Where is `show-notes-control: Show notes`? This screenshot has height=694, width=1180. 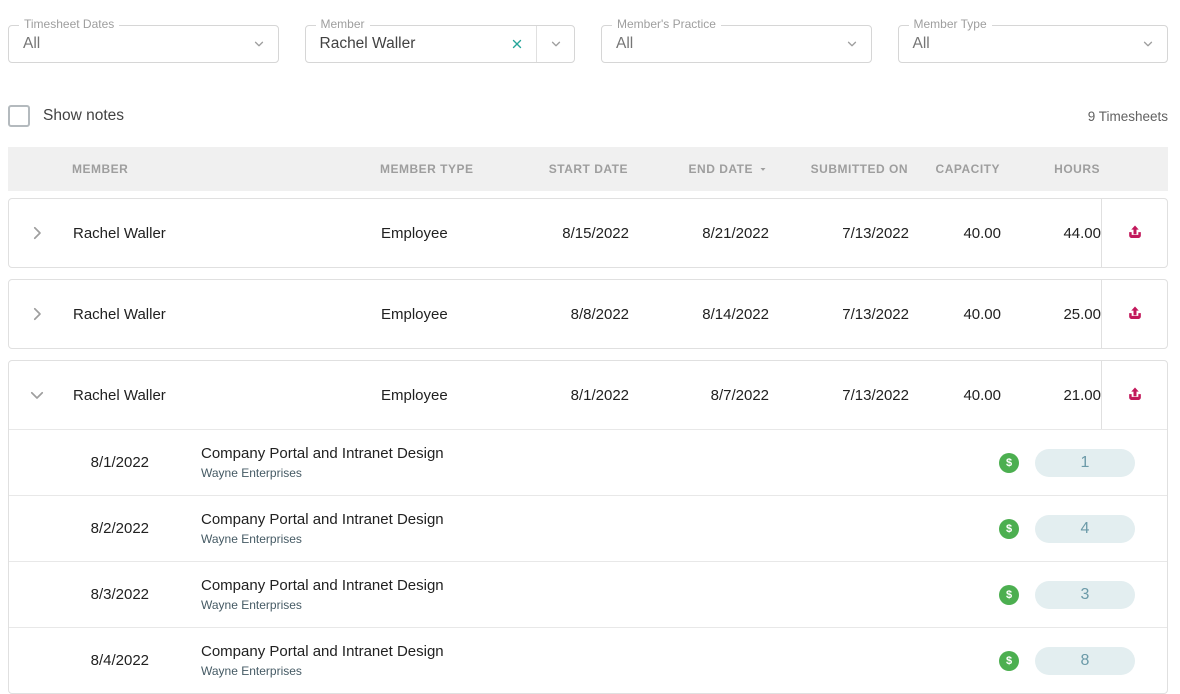
show-notes-control: Show notes is located at coordinates (66, 116).